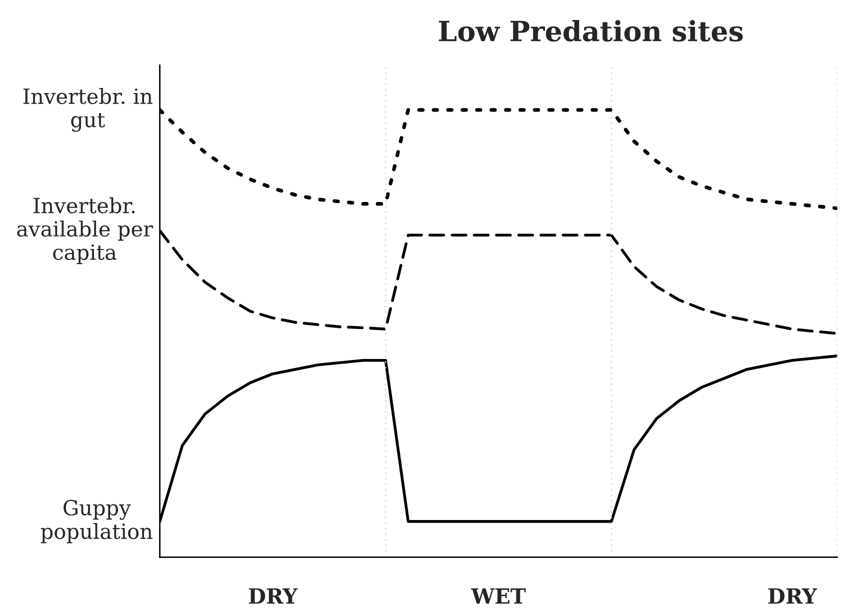  I want to click on chart-title: Low Predation sites, so click(590, 31).